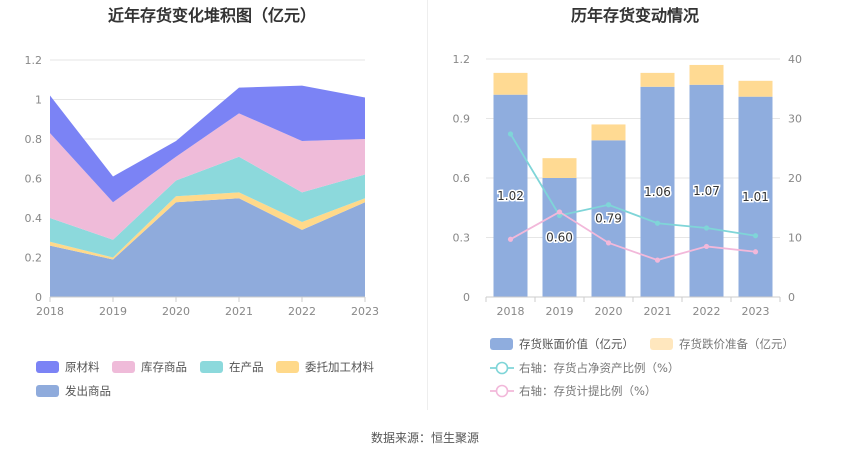  What do you see at coordinates (791, 297) in the screenshot?
I see `y2-tick-label: 0` at bounding box center [791, 297].